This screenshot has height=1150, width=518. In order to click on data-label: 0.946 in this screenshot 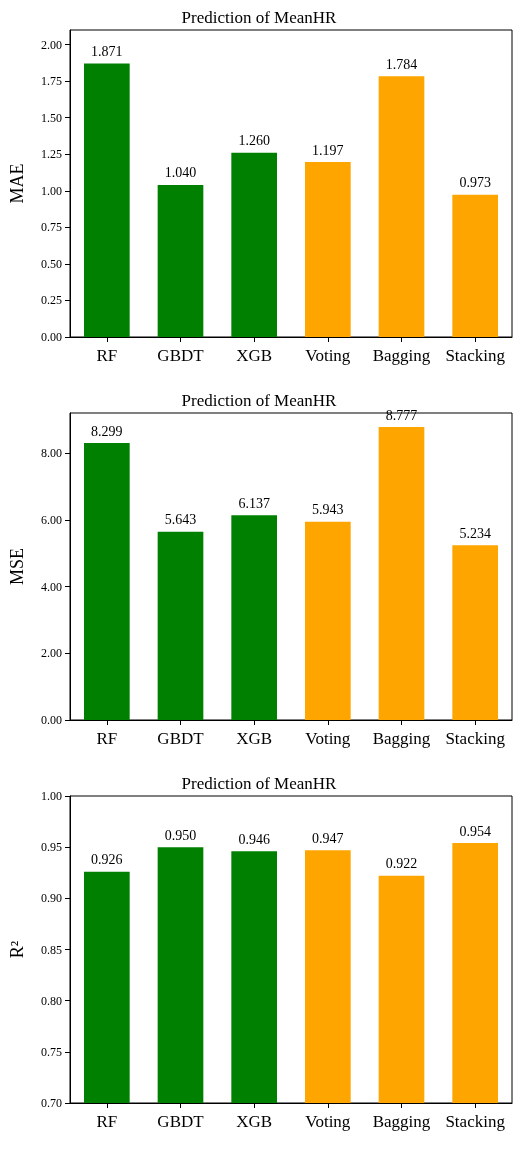, I will do `click(254, 839)`.